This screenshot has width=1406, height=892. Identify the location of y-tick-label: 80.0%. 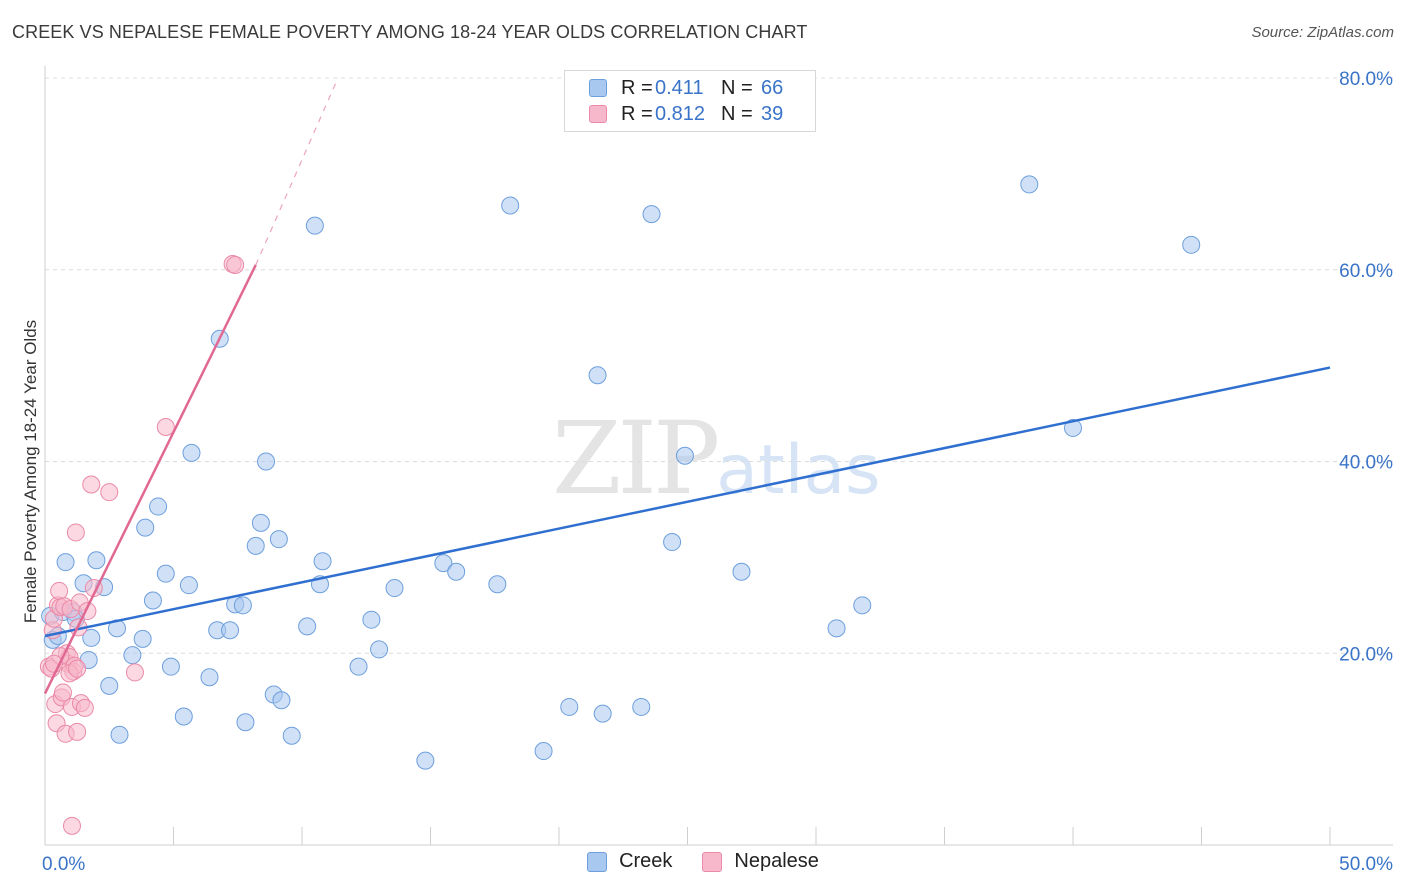
(1366, 79).